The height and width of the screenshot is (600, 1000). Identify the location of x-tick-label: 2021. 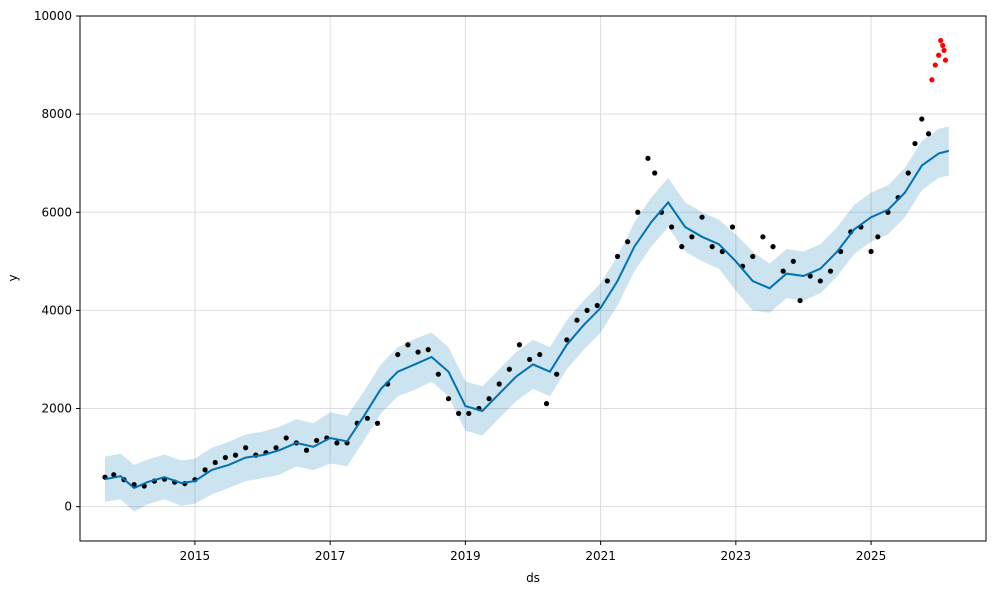
(600, 556).